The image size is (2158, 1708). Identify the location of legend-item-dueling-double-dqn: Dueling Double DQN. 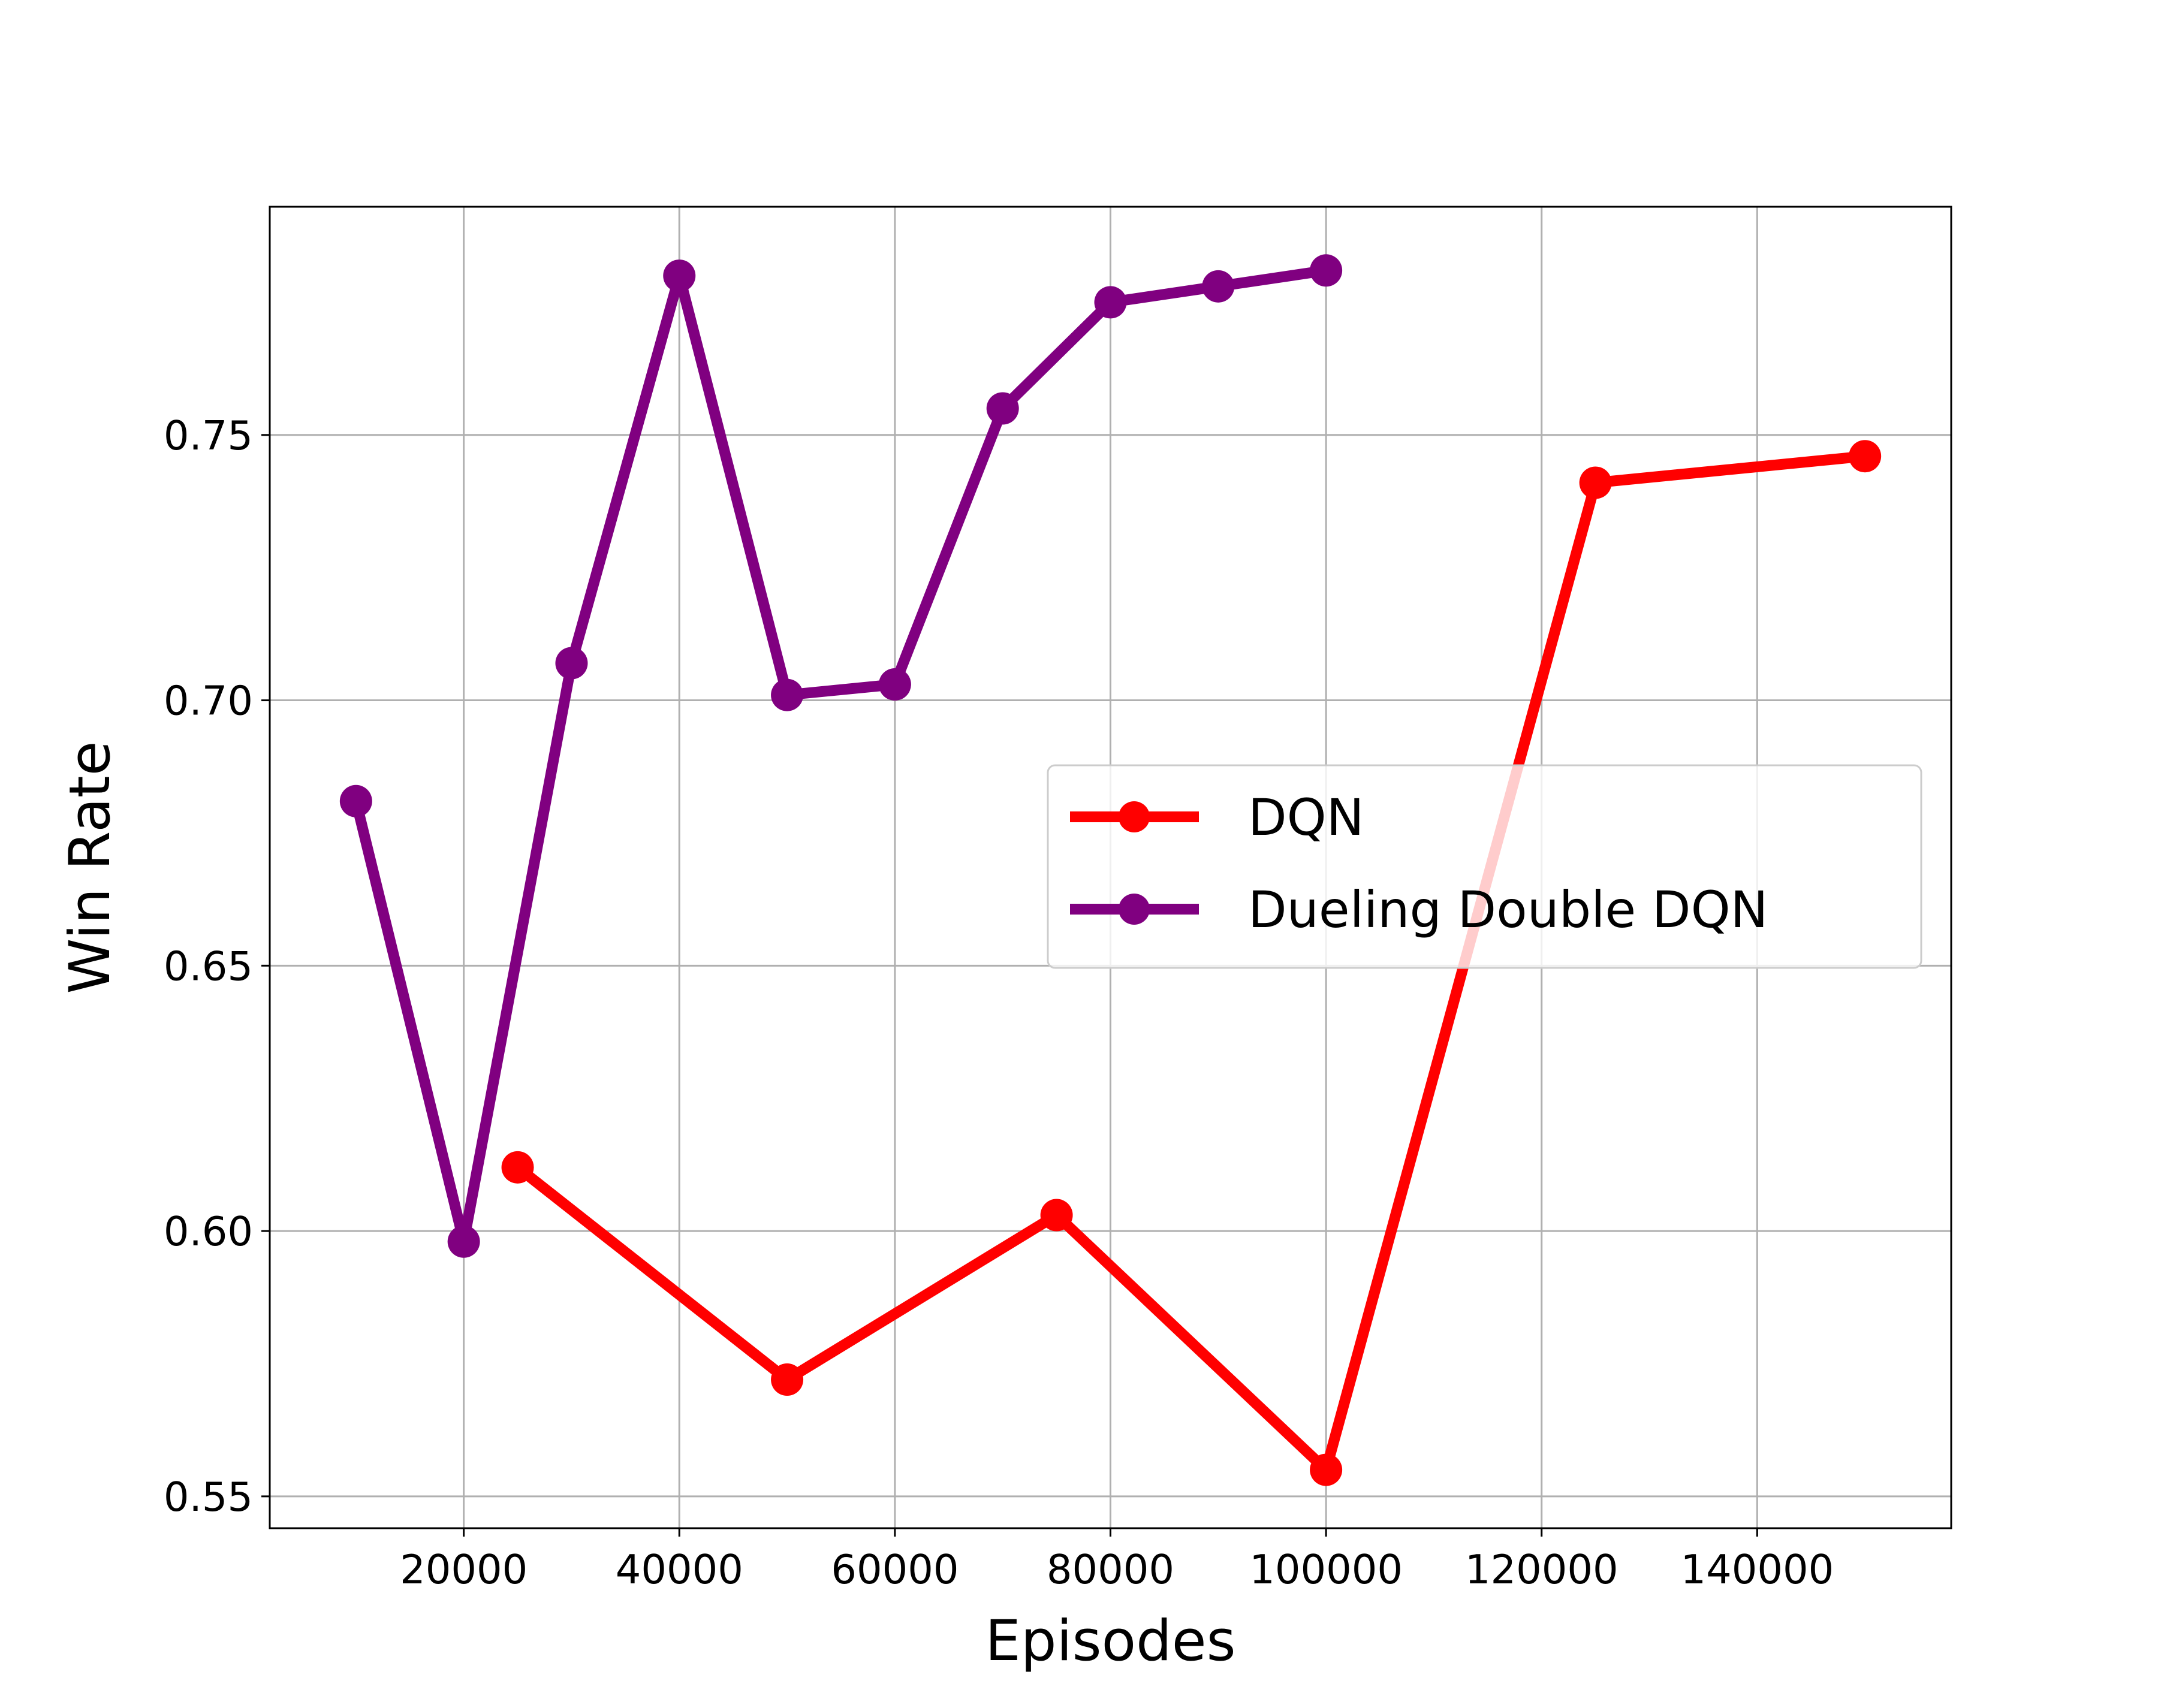
(1419, 909).